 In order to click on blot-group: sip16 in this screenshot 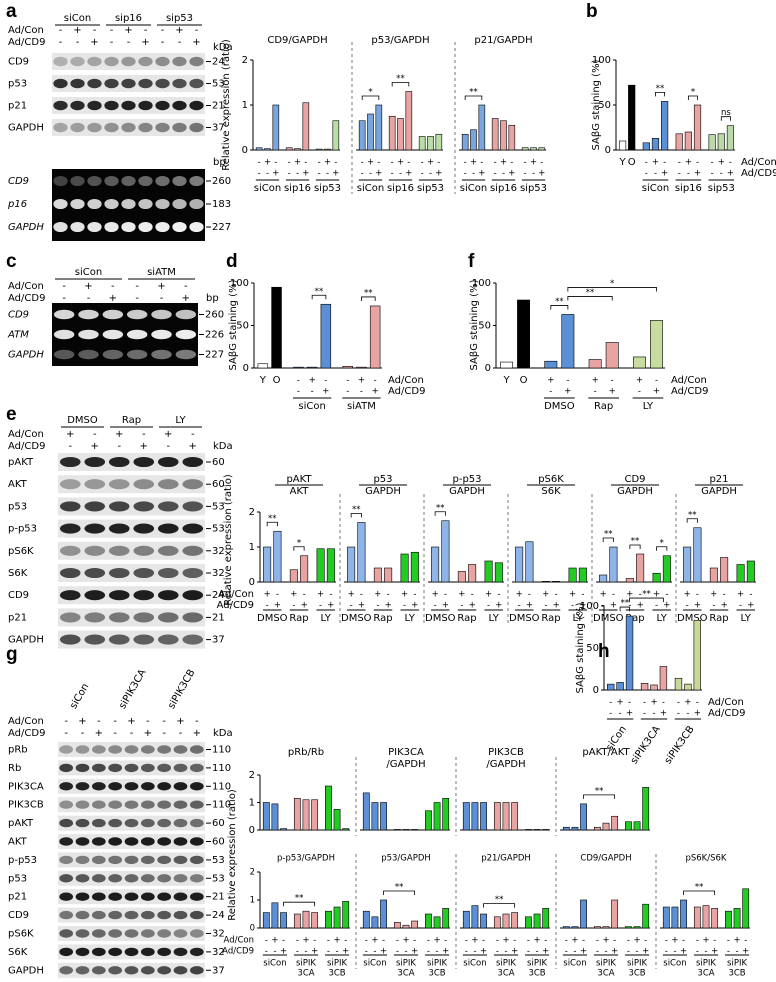, I will do `click(128, 18)`.